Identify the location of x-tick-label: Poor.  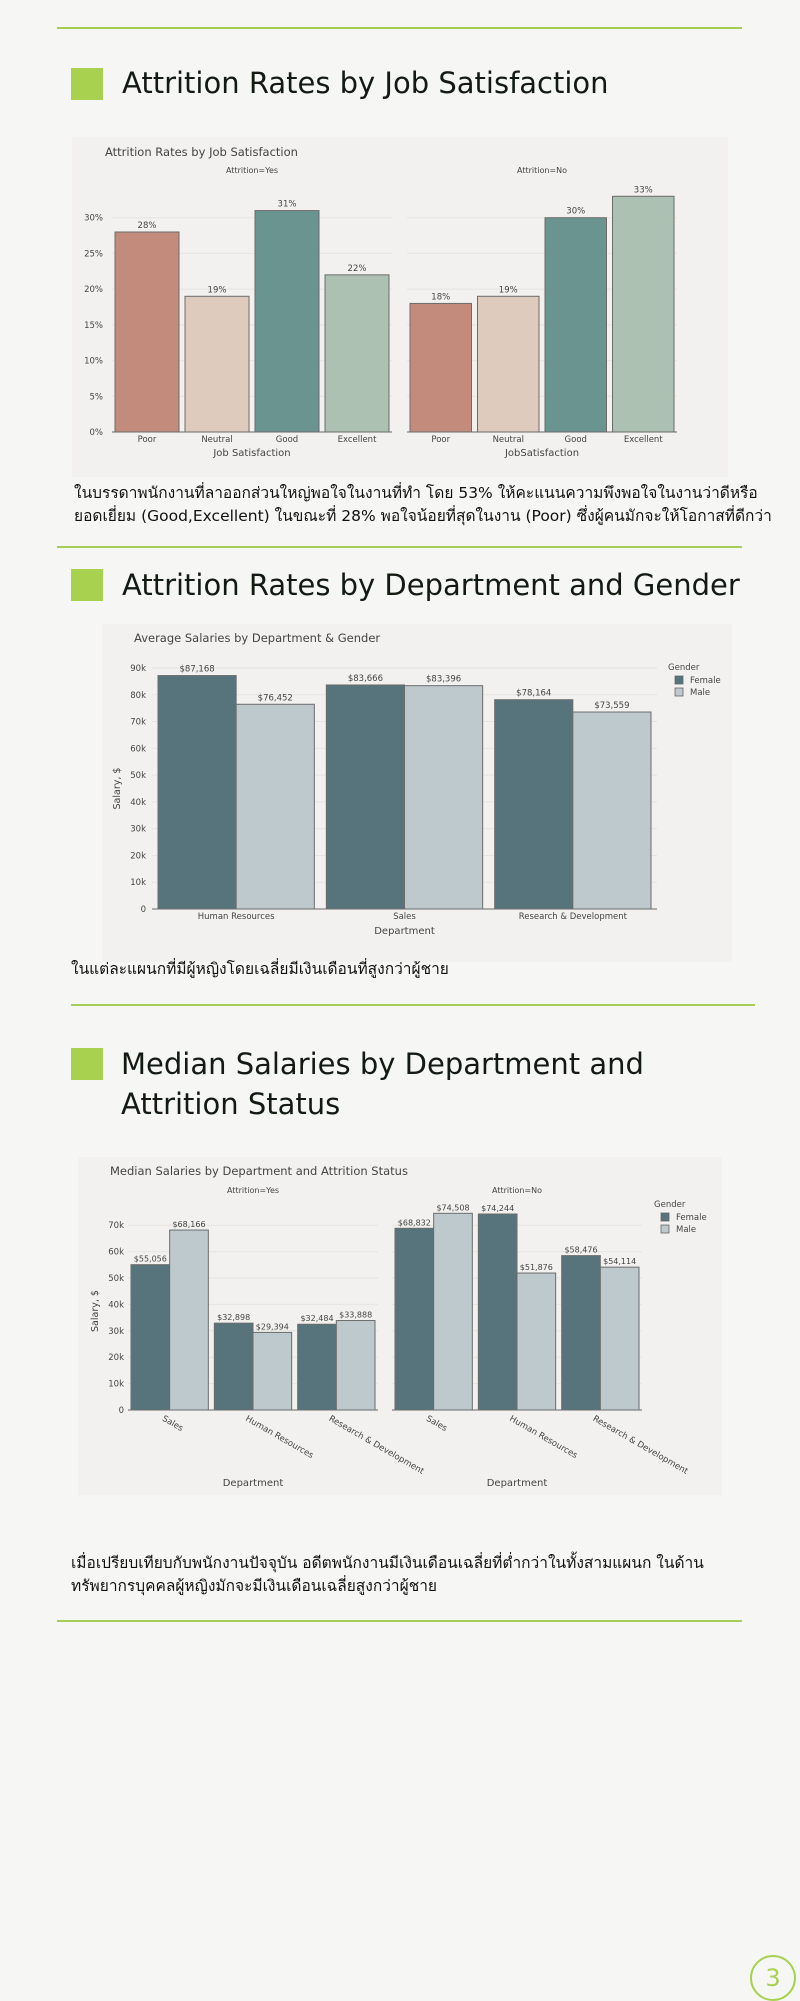
(440, 440).